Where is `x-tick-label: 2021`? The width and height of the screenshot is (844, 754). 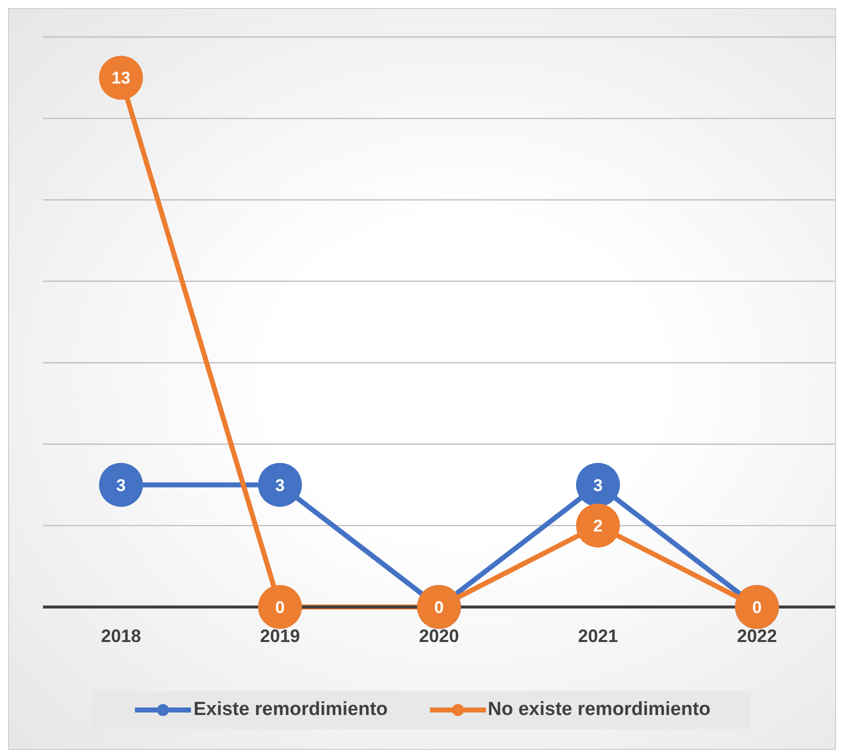
x-tick-label: 2021 is located at coordinates (598, 636).